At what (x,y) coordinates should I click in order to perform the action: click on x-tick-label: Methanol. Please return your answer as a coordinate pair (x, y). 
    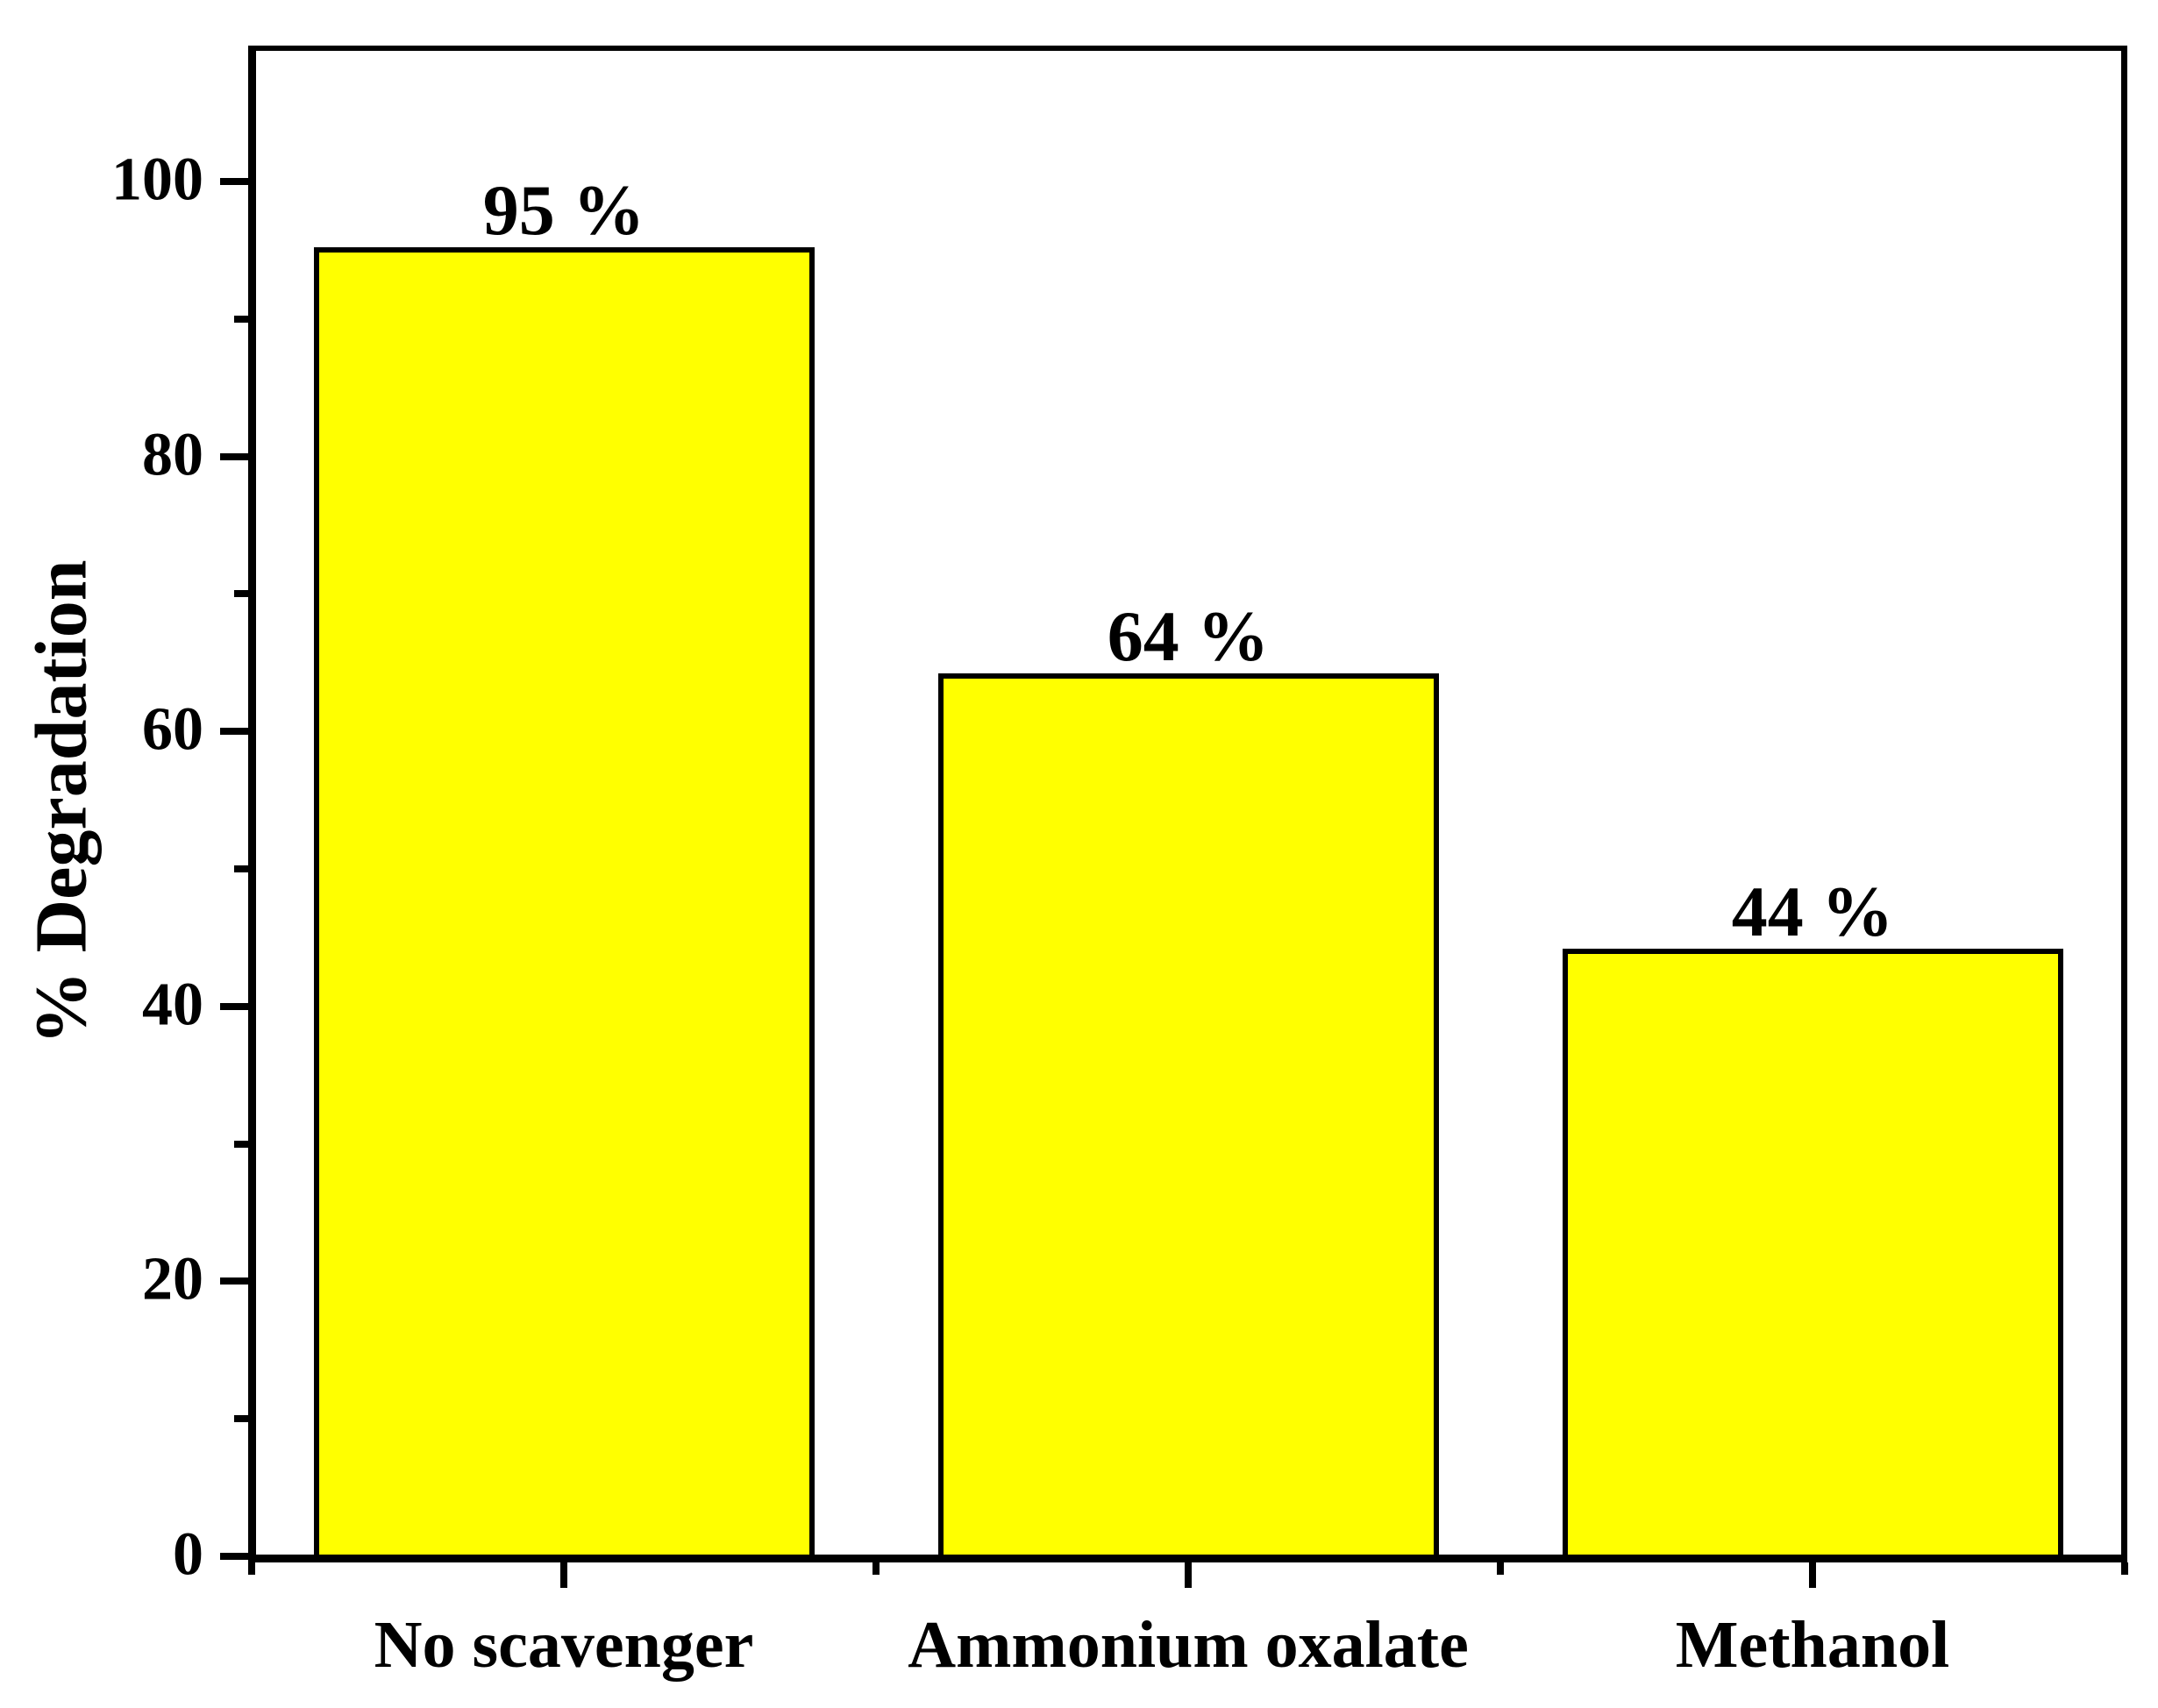
    Looking at the image, I should click on (1812, 1645).